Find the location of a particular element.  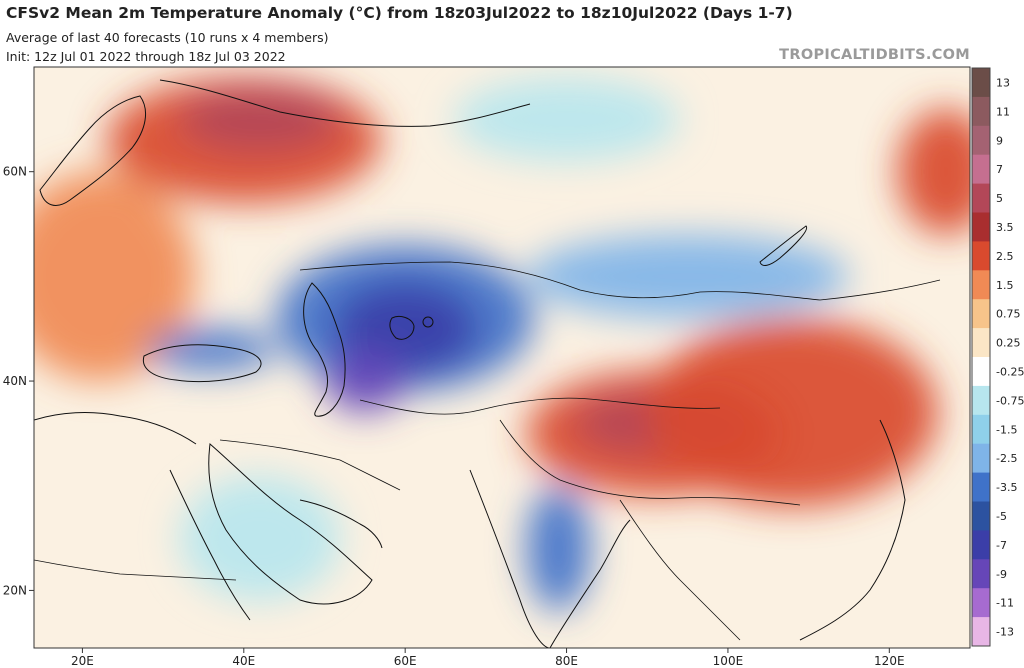

colorbar-label: 0.75 is located at coordinates (1008, 314).